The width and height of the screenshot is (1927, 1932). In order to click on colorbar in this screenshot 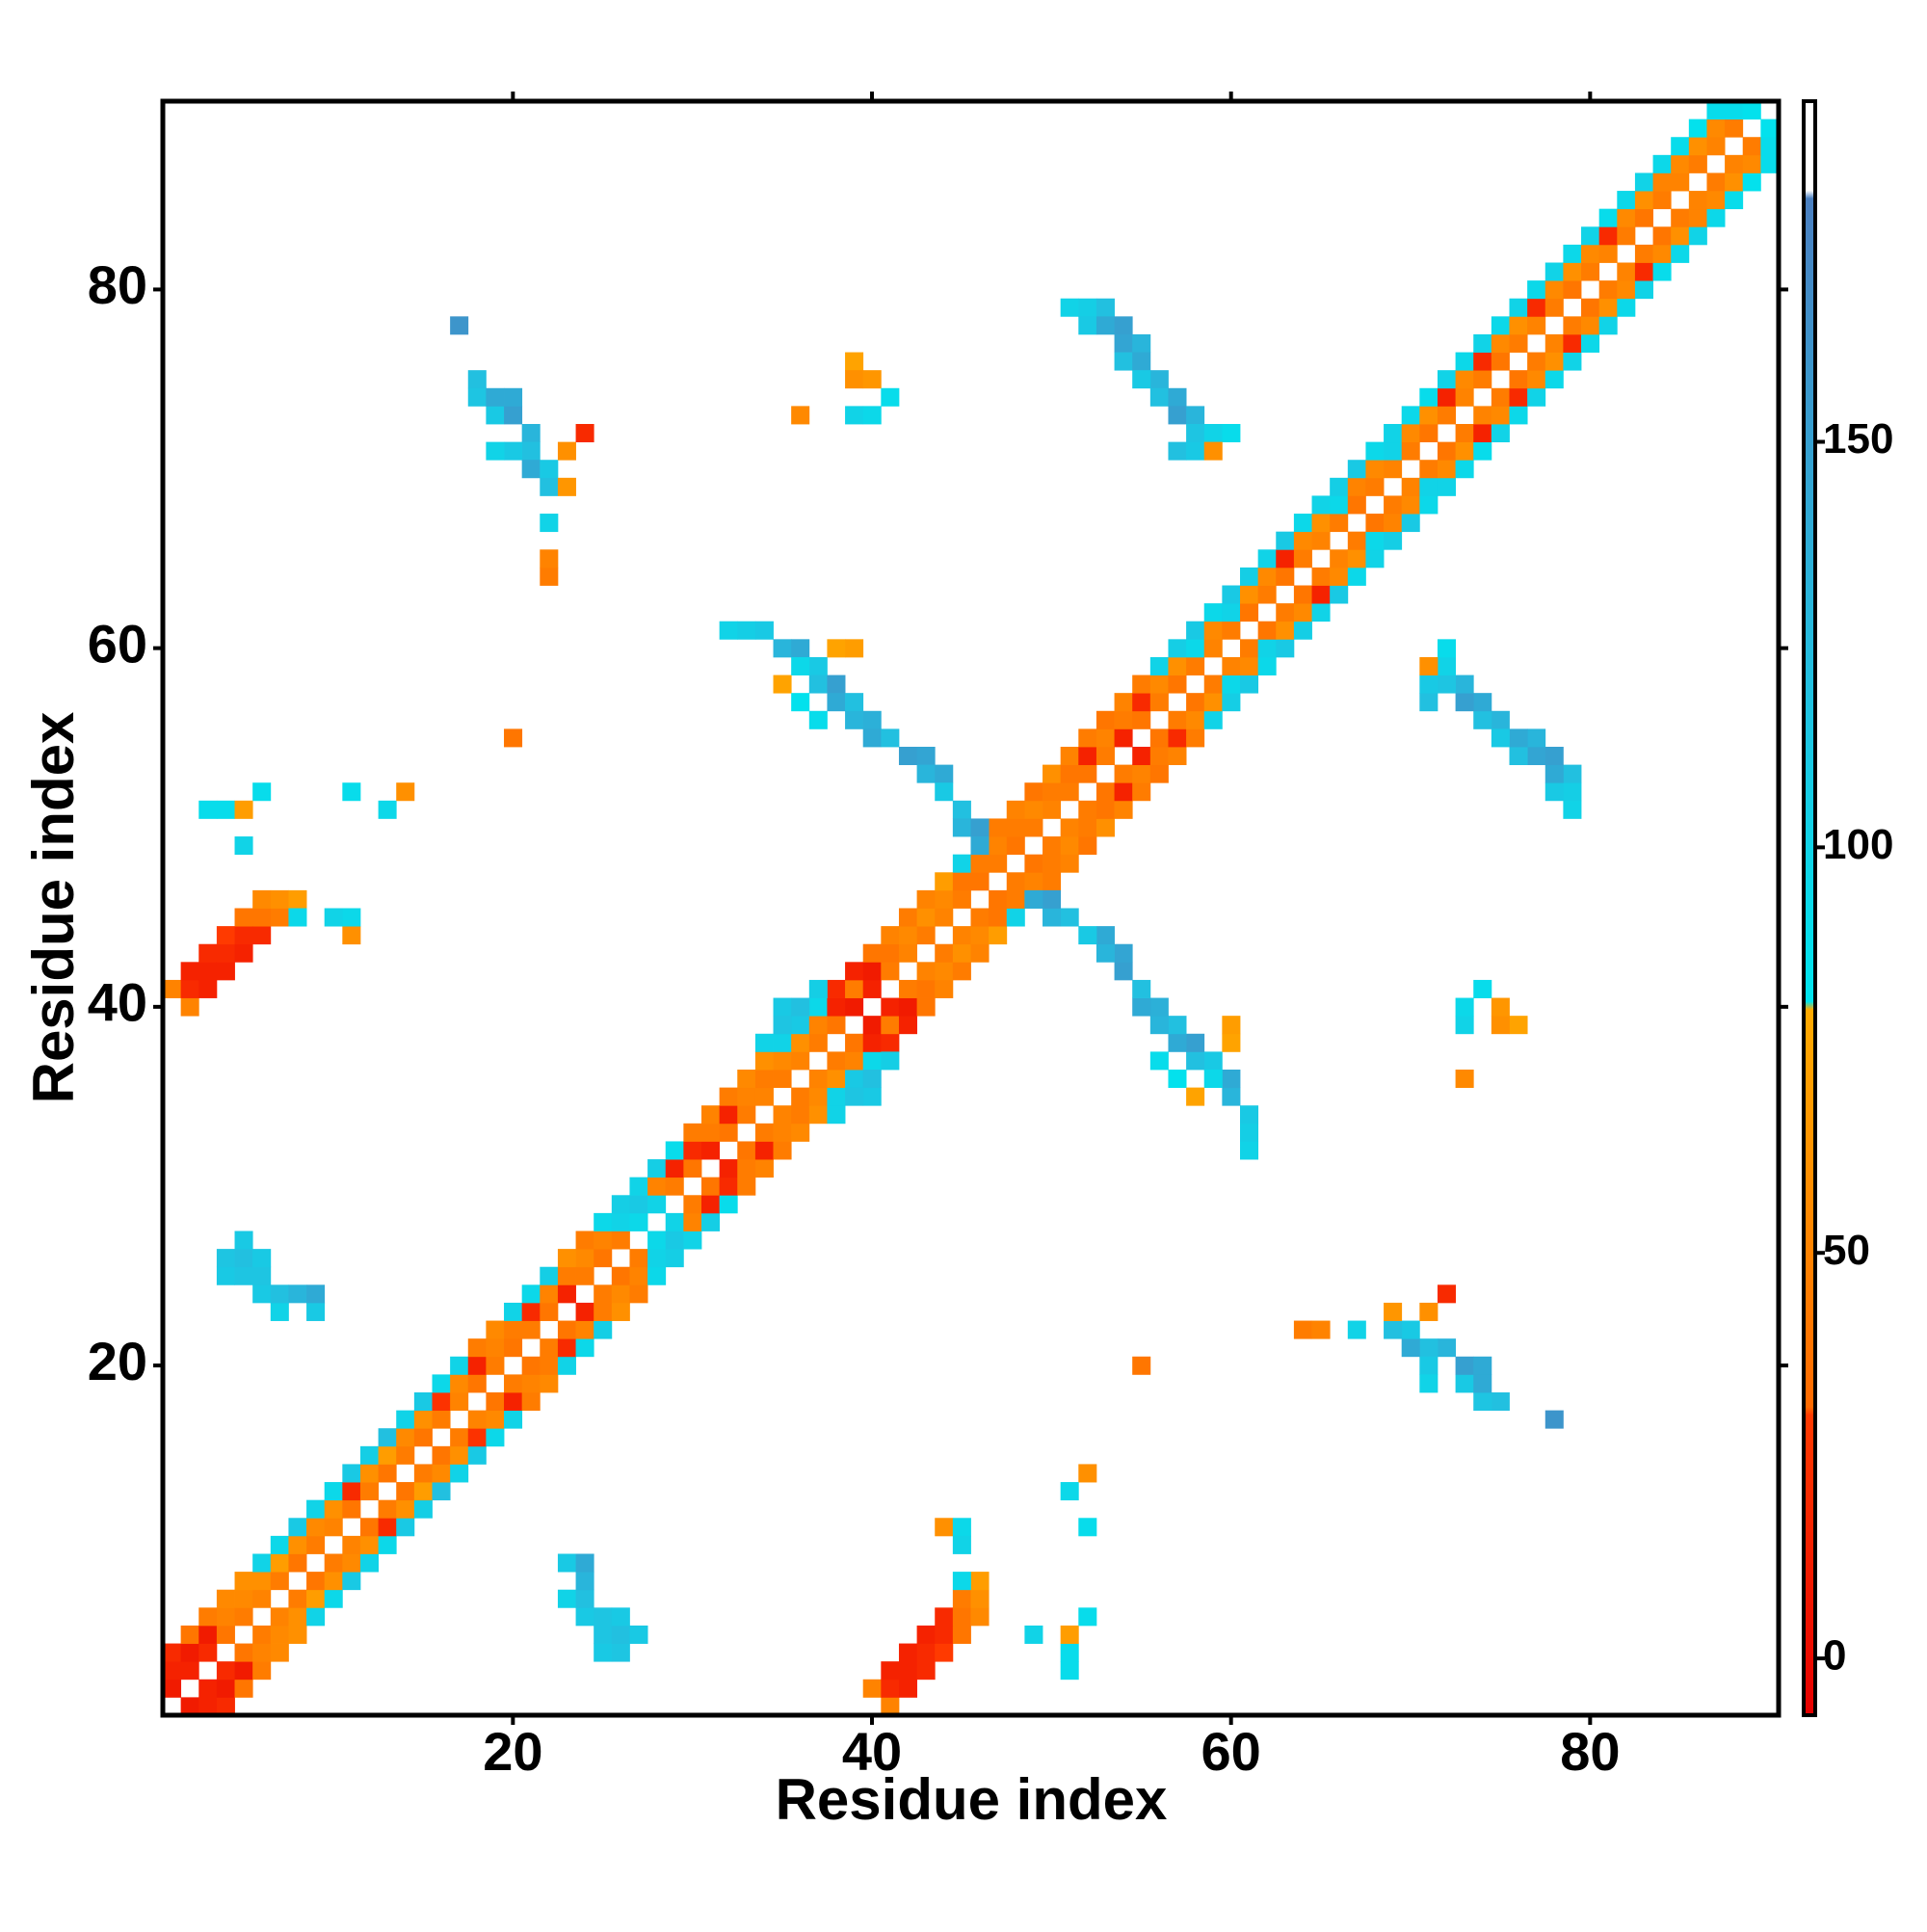, I will do `click(1809, 908)`.